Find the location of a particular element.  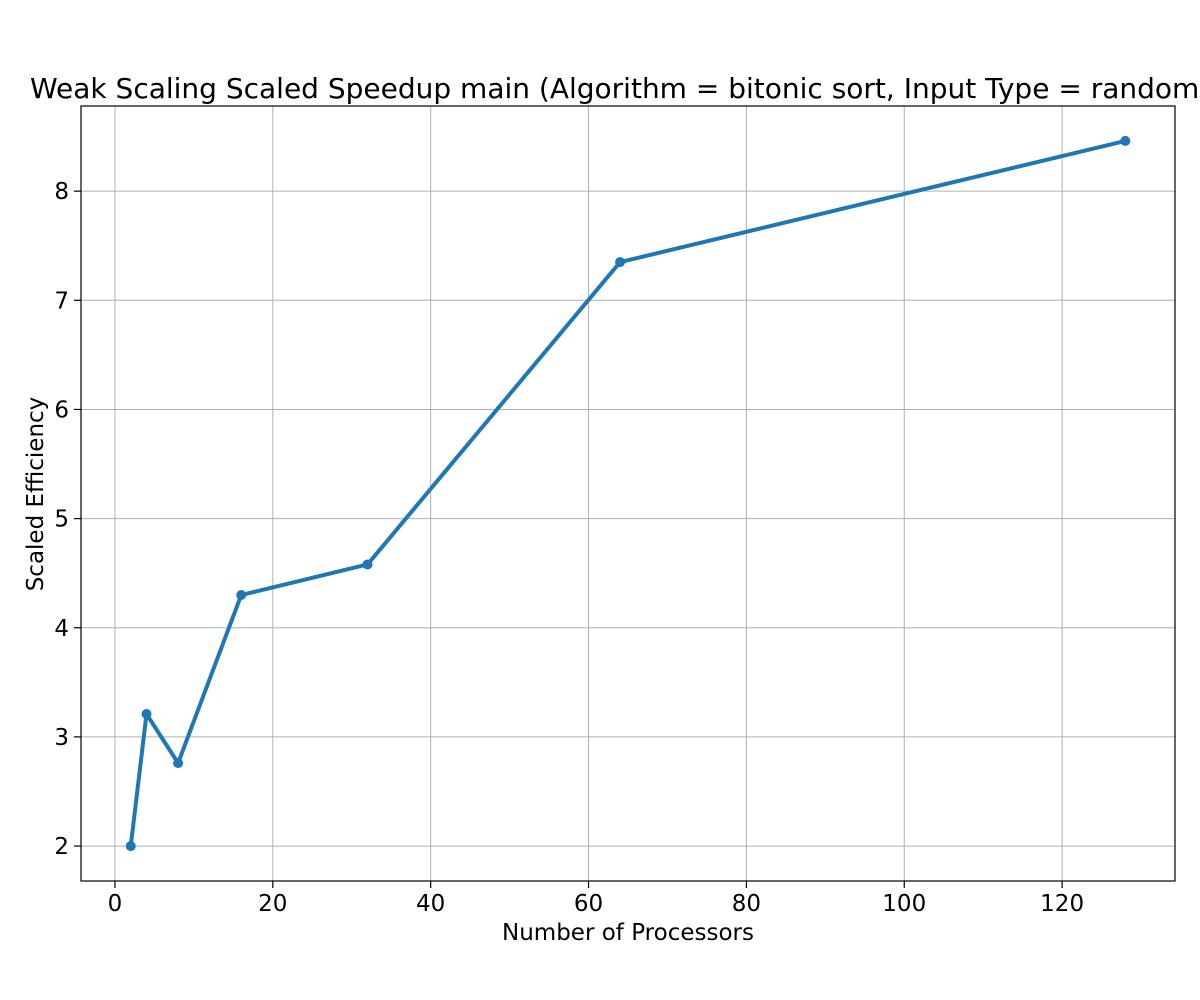

y-tick-label: 8 is located at coordinates (61, 192).